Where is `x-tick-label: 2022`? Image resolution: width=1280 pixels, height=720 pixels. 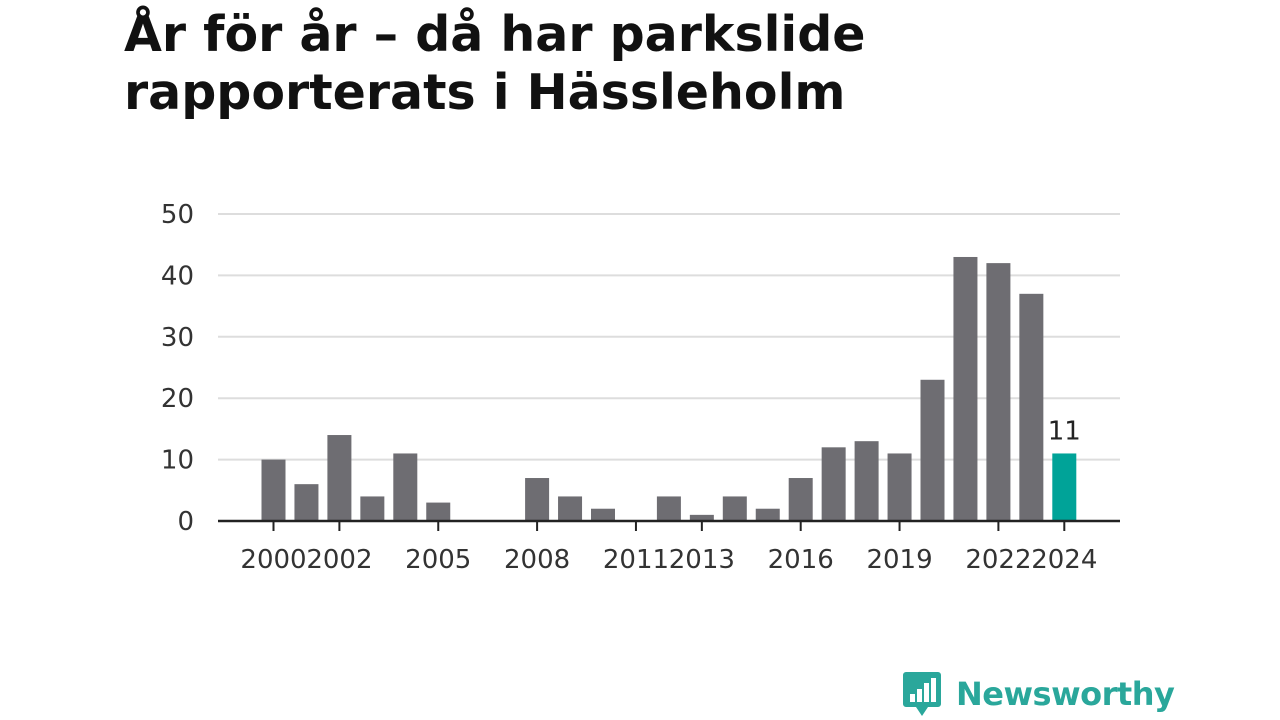
x-tick-label: 2022 is located at coordinates (998, 560).